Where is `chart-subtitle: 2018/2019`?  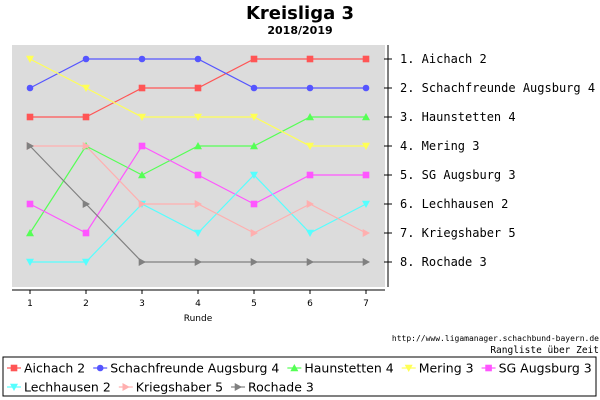
chart-subtitle: 2018/2019 is located at coordinates (299, 30).